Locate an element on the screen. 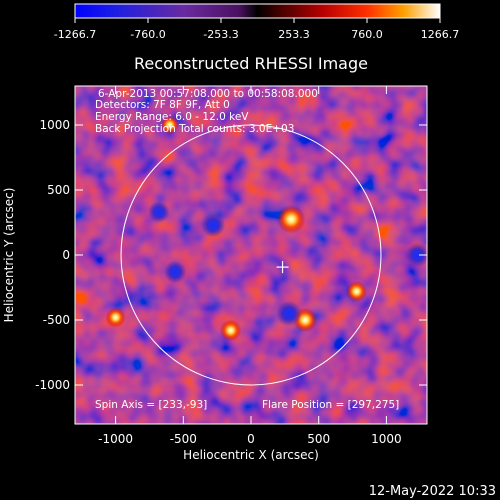  y-tick-label: 0 is located at coordinates (66, 255).